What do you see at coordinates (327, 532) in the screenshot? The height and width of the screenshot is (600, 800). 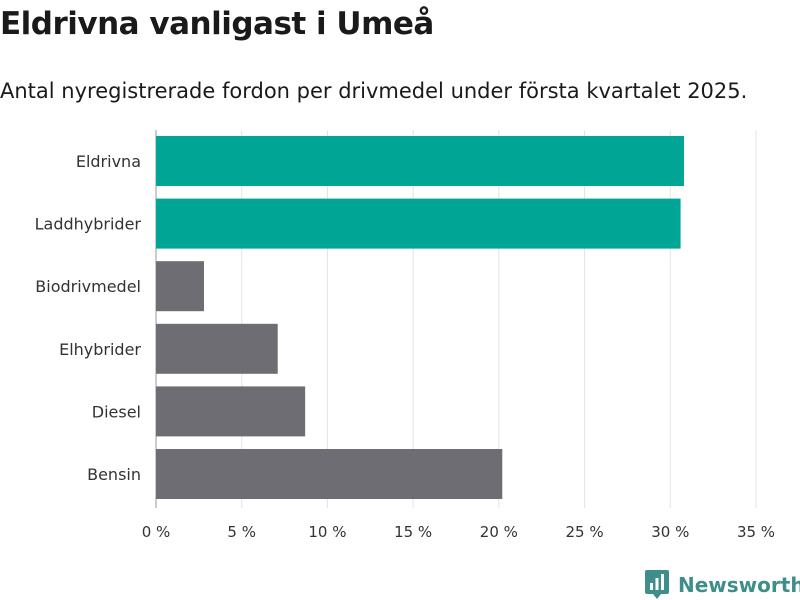 I see `x-tick-label: 10 %` at bounding box center [327, 532].